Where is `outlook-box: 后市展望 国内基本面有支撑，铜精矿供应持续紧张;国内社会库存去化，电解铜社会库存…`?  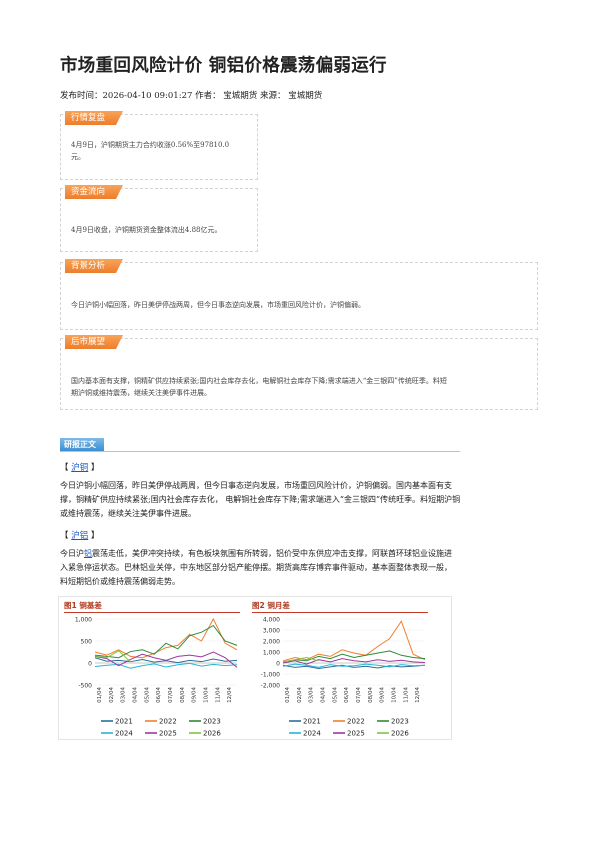
outlook-box: 后市展望 国内基本面有支撑，铜精矿供应持续紧张;国内社会库存去化，电解铜社会库存… is located at coordinates (299, 372).